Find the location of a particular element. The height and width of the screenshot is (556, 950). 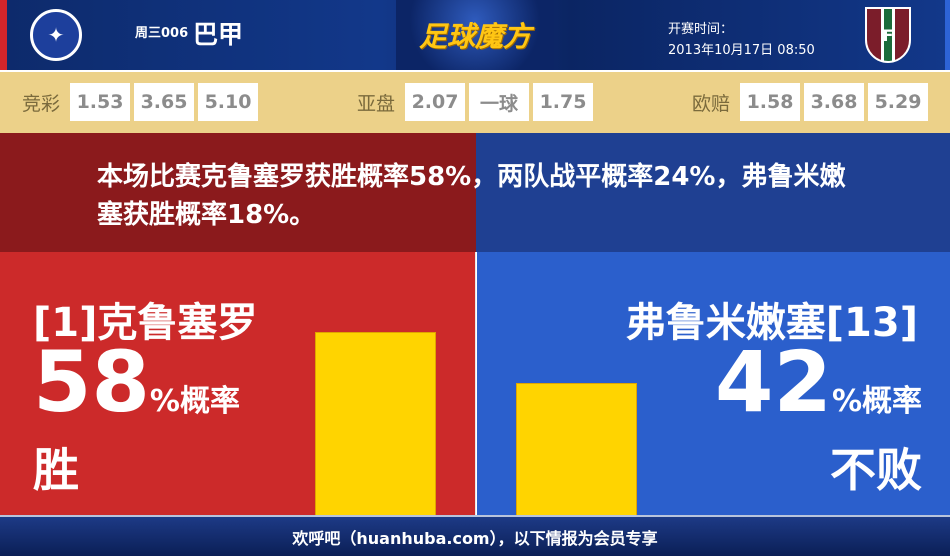

odds-group-european: 欧赔 1.58 3.68 5.29 is located at coordinates (810, 102).